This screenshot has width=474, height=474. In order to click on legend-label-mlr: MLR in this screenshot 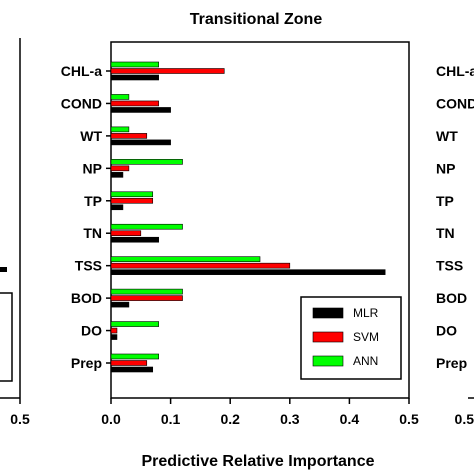, I will do `click(366, 313)`.